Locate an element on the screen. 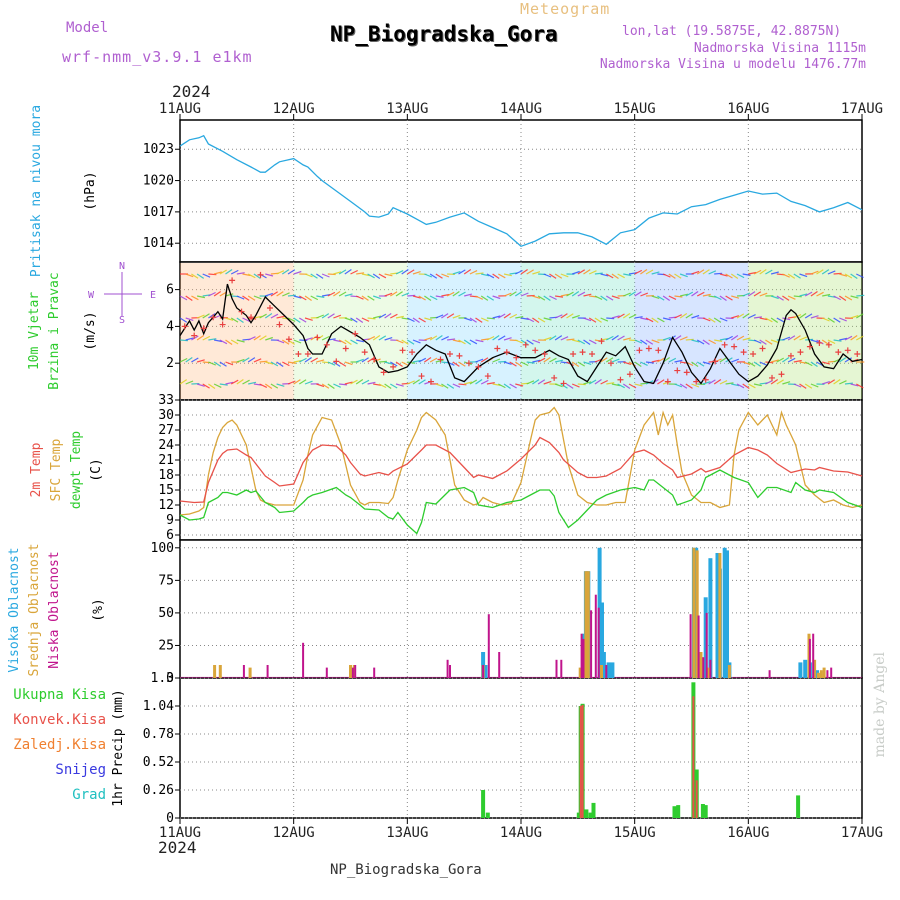 The image size is (900, 900). ytick-pressure-1023: 1023 is located at coordinates (158, 149).